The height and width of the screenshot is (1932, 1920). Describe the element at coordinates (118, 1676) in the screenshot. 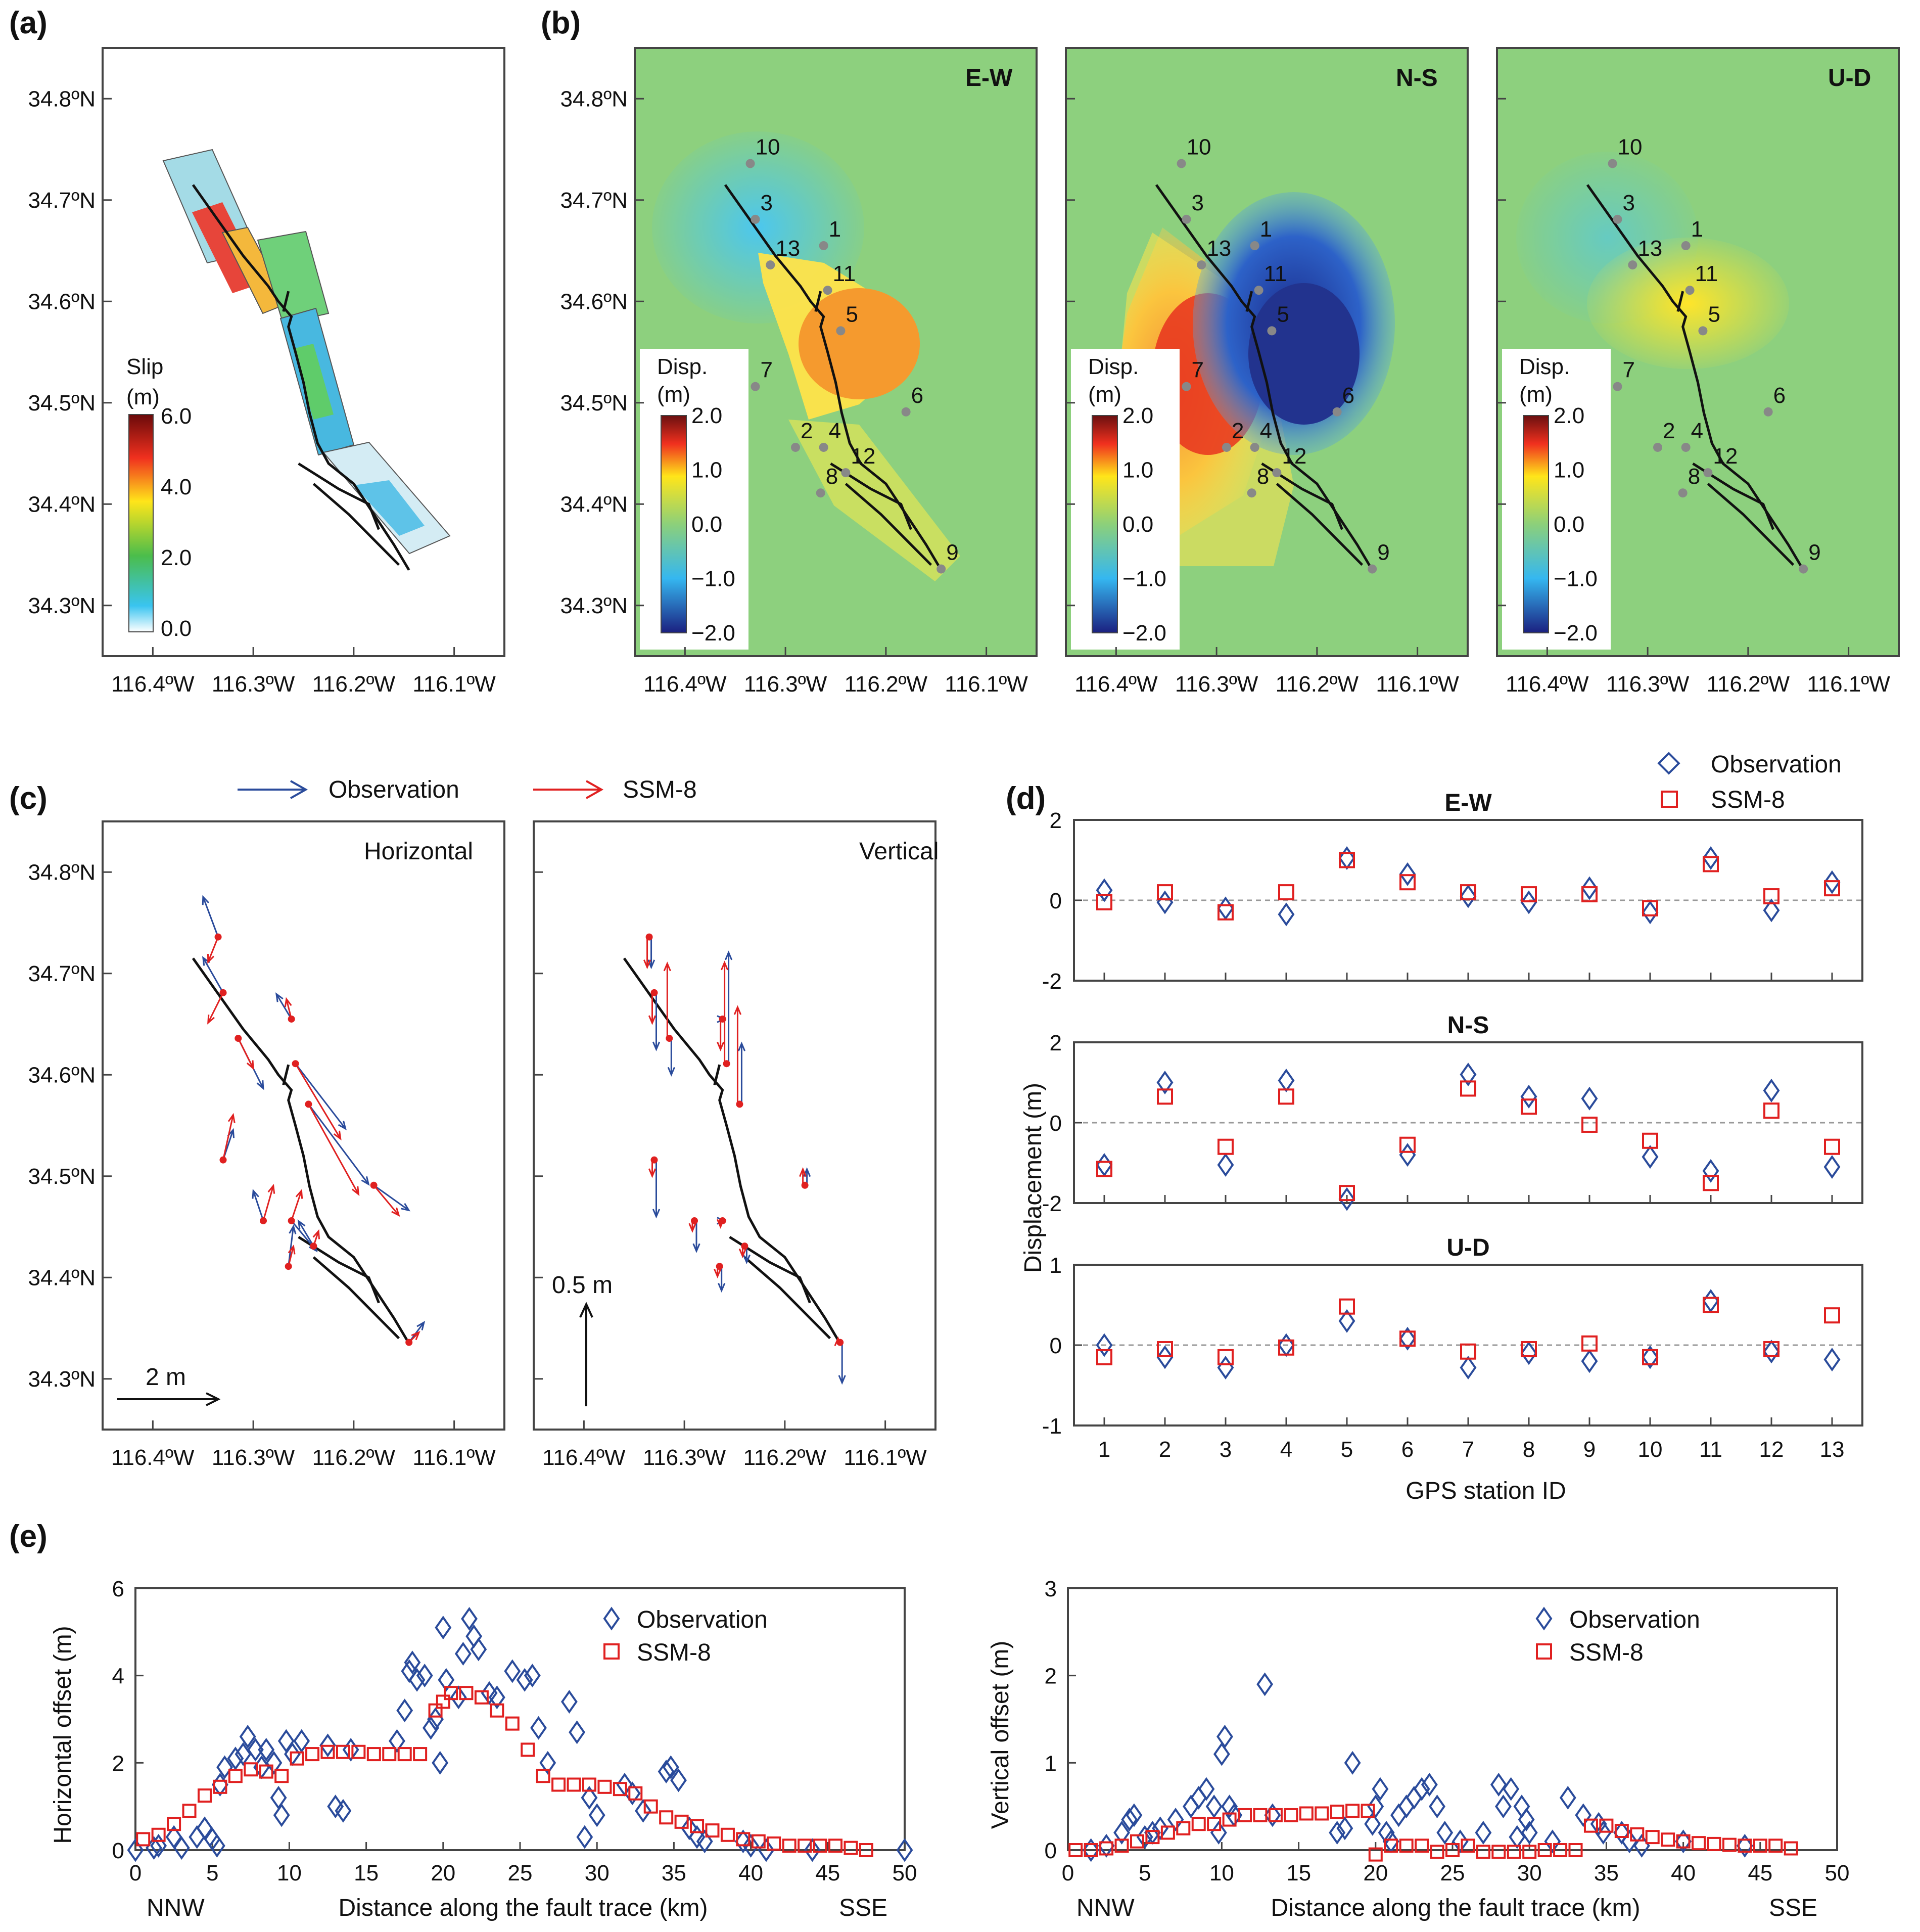

I see `y-tick-label: 4` at that location.